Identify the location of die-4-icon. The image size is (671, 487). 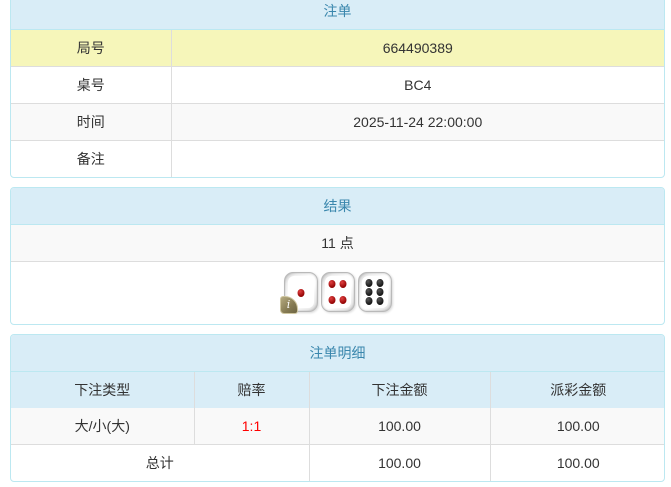
(337, 292).